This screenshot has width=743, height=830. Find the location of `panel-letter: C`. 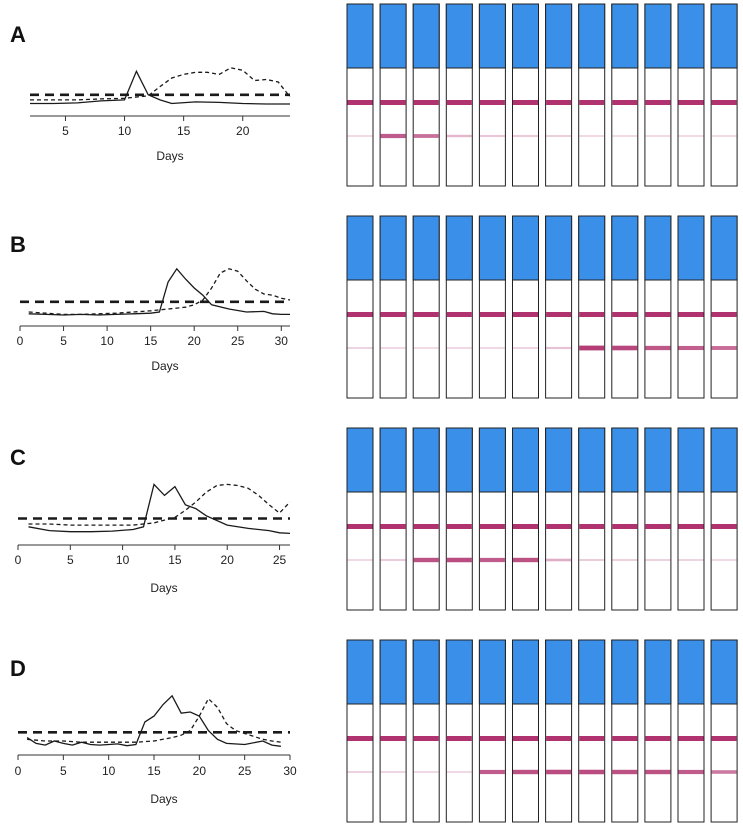

panel-letter: C is located at coordinates (18, 457).